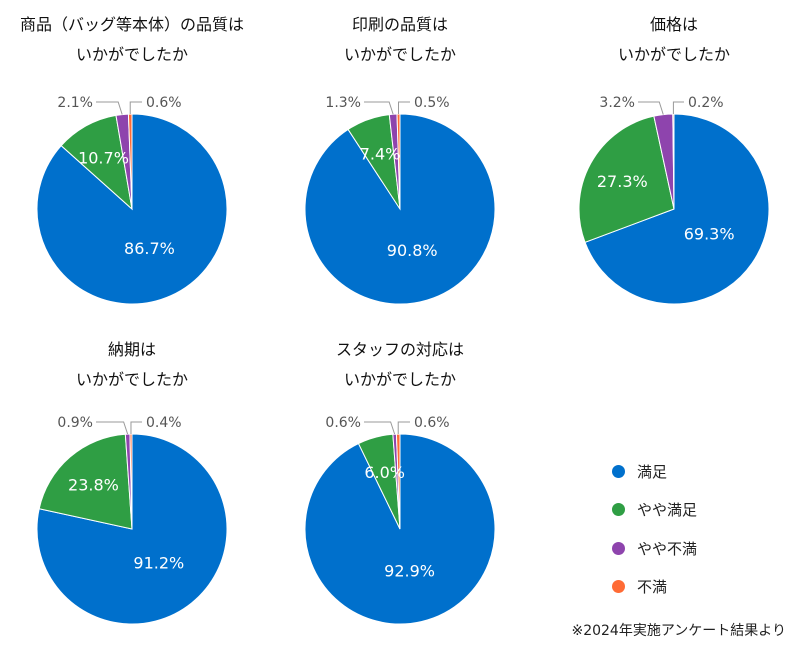 This screenshot has height=650, width=800. Describe the element at coordinates (158, 562) in the screenshot. I see `data-label-satisfied: 91.2%` at that location.